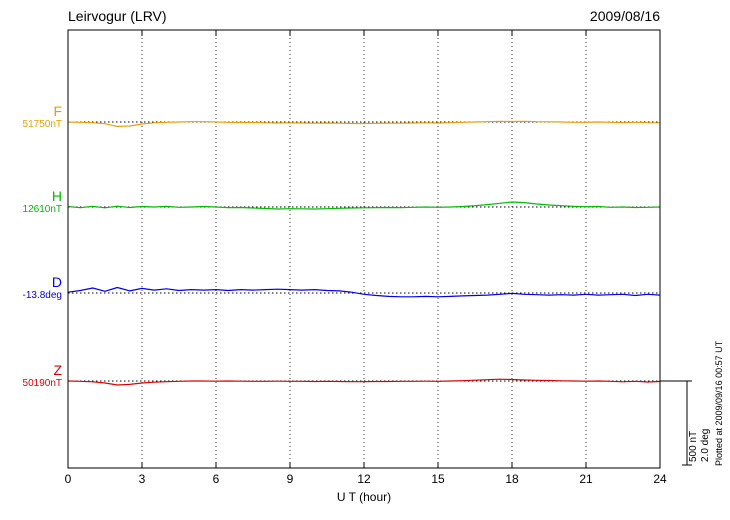 The width and height of the screenshot is (730, 520). Describe the element at coordinates (42, 124) in the screenshot. I see `trace-basevalue-F: 51750nT` at that location.